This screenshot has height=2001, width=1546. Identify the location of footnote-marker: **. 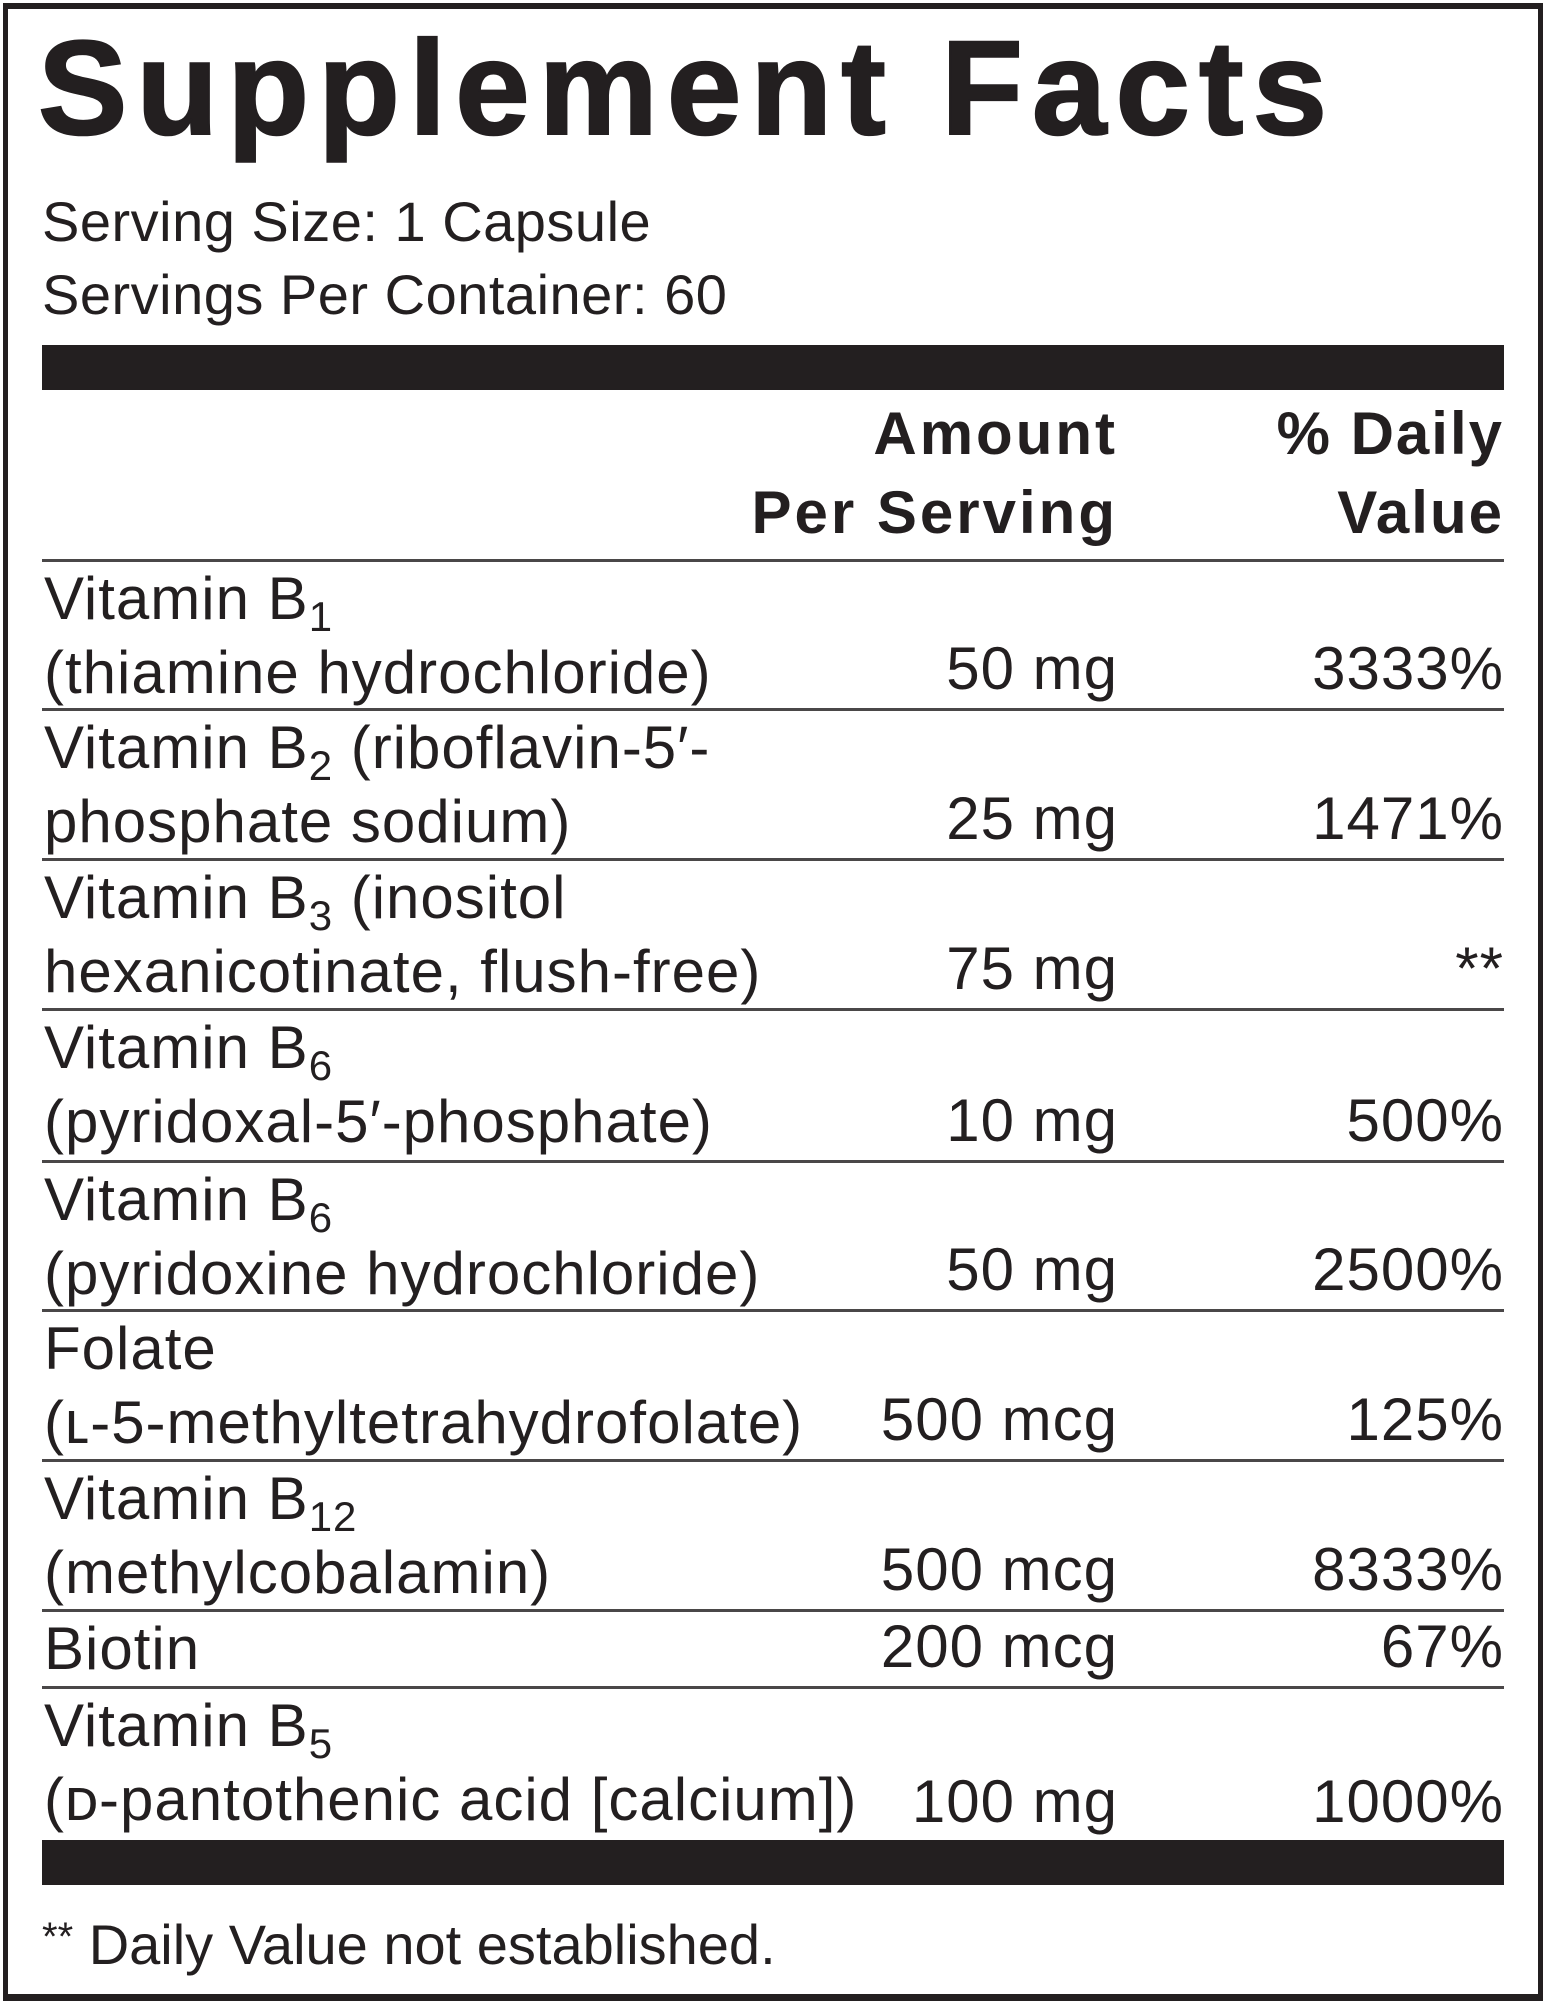
(58, 1937).